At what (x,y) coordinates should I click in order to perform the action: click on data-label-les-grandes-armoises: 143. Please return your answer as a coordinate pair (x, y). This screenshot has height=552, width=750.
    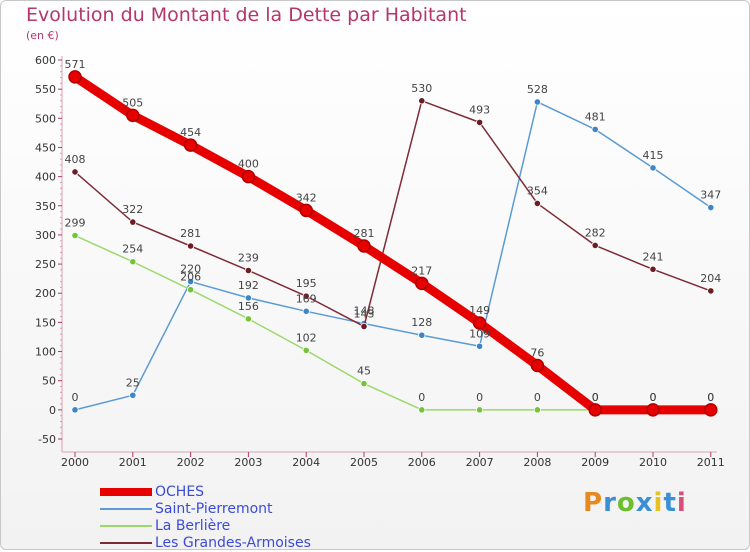
    Looking at the image, I should click on (364, 313).